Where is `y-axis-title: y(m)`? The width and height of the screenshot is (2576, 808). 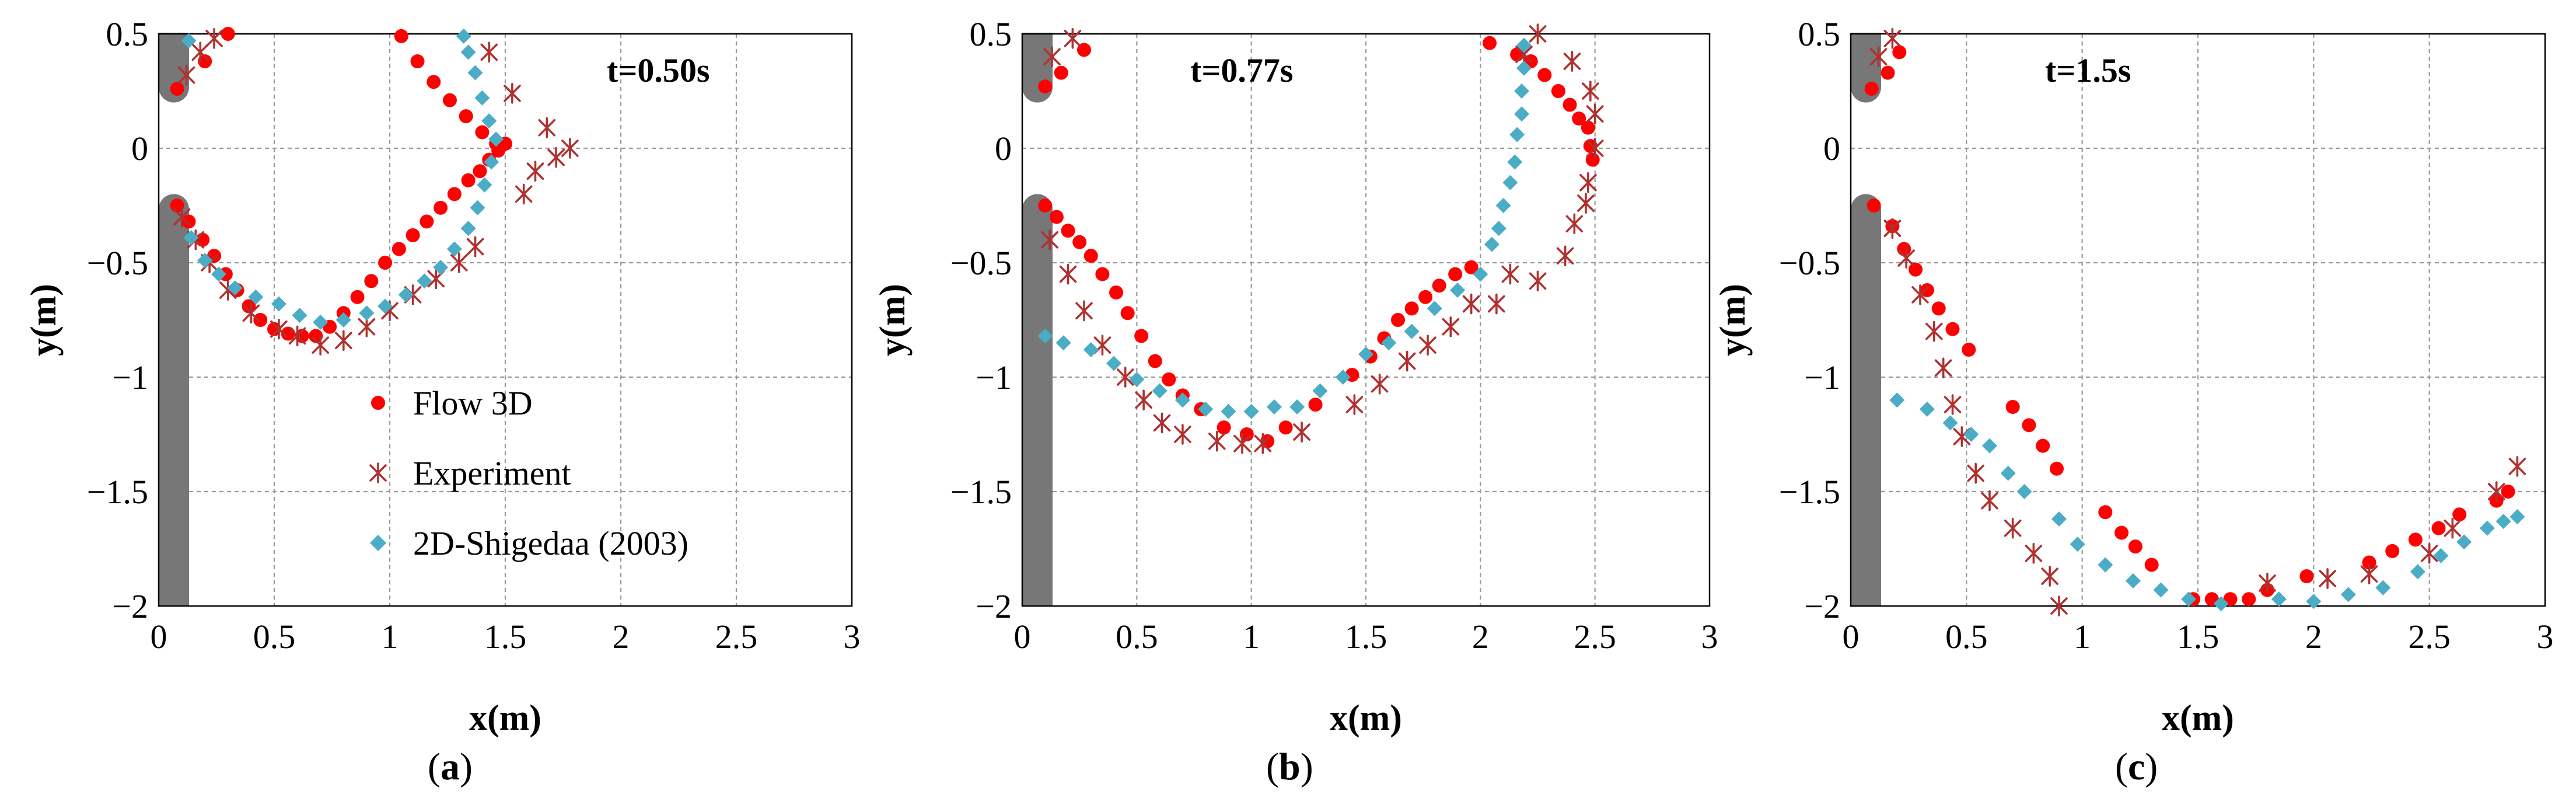 y-axis-title: y(m) is located at coordinates (893, 320).